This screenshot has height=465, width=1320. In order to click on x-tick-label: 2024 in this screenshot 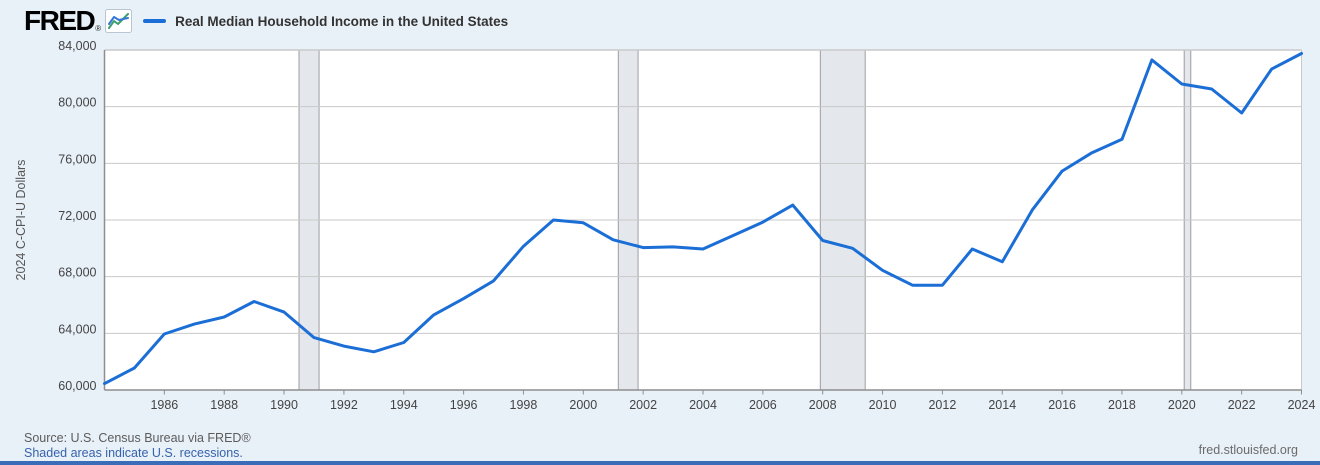, I will do `click(1302, 405)`.